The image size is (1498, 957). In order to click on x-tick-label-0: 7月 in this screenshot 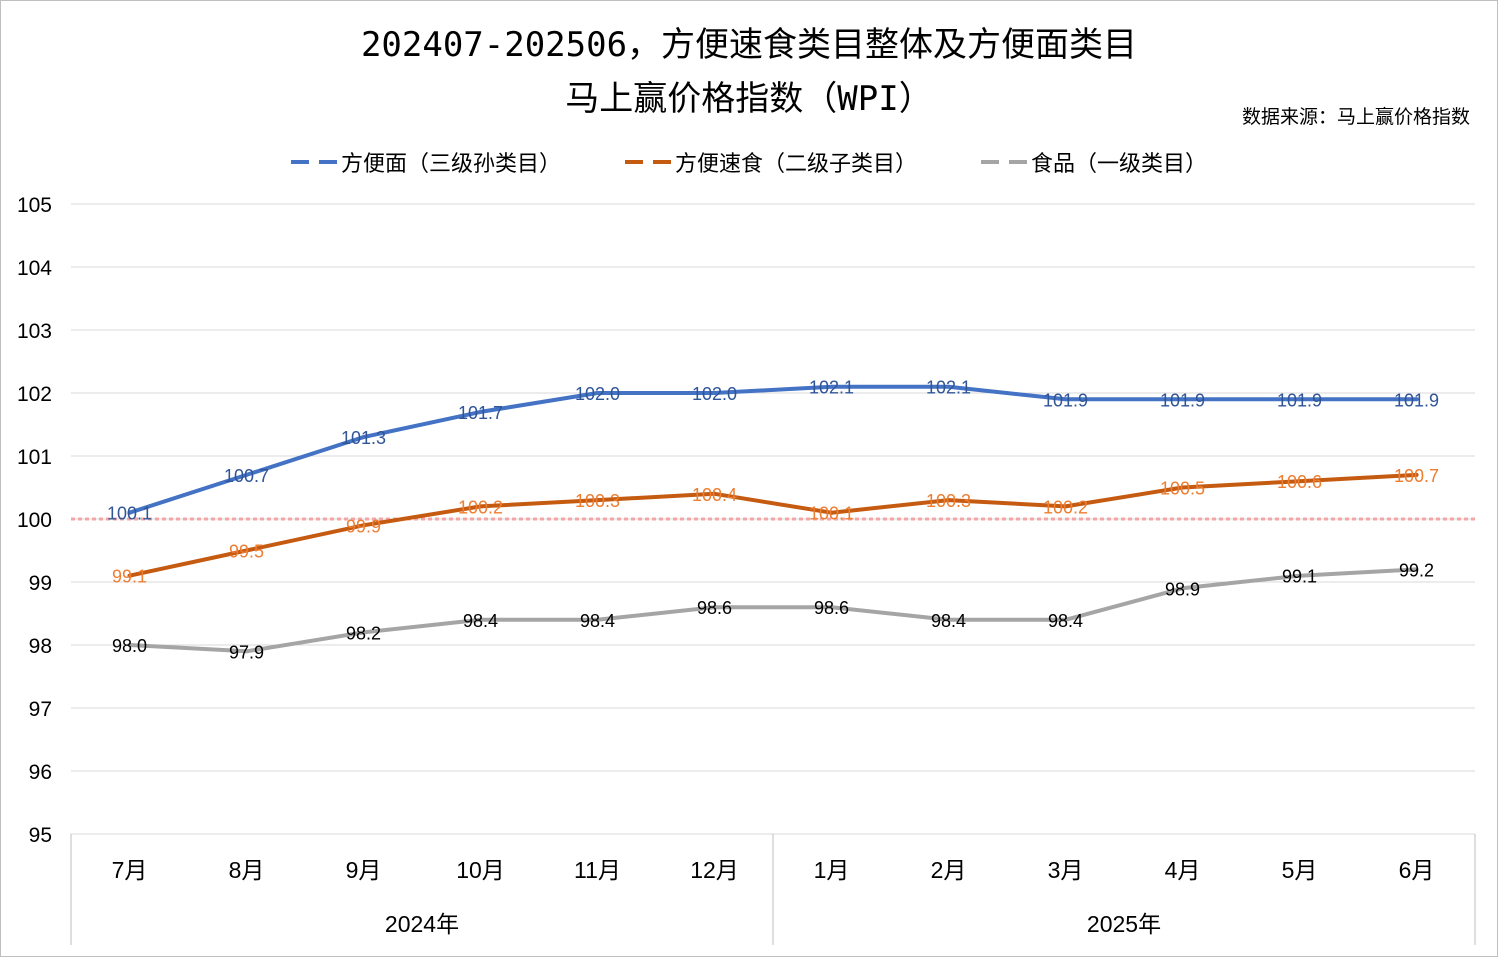, I will do `click(130, 870)`.